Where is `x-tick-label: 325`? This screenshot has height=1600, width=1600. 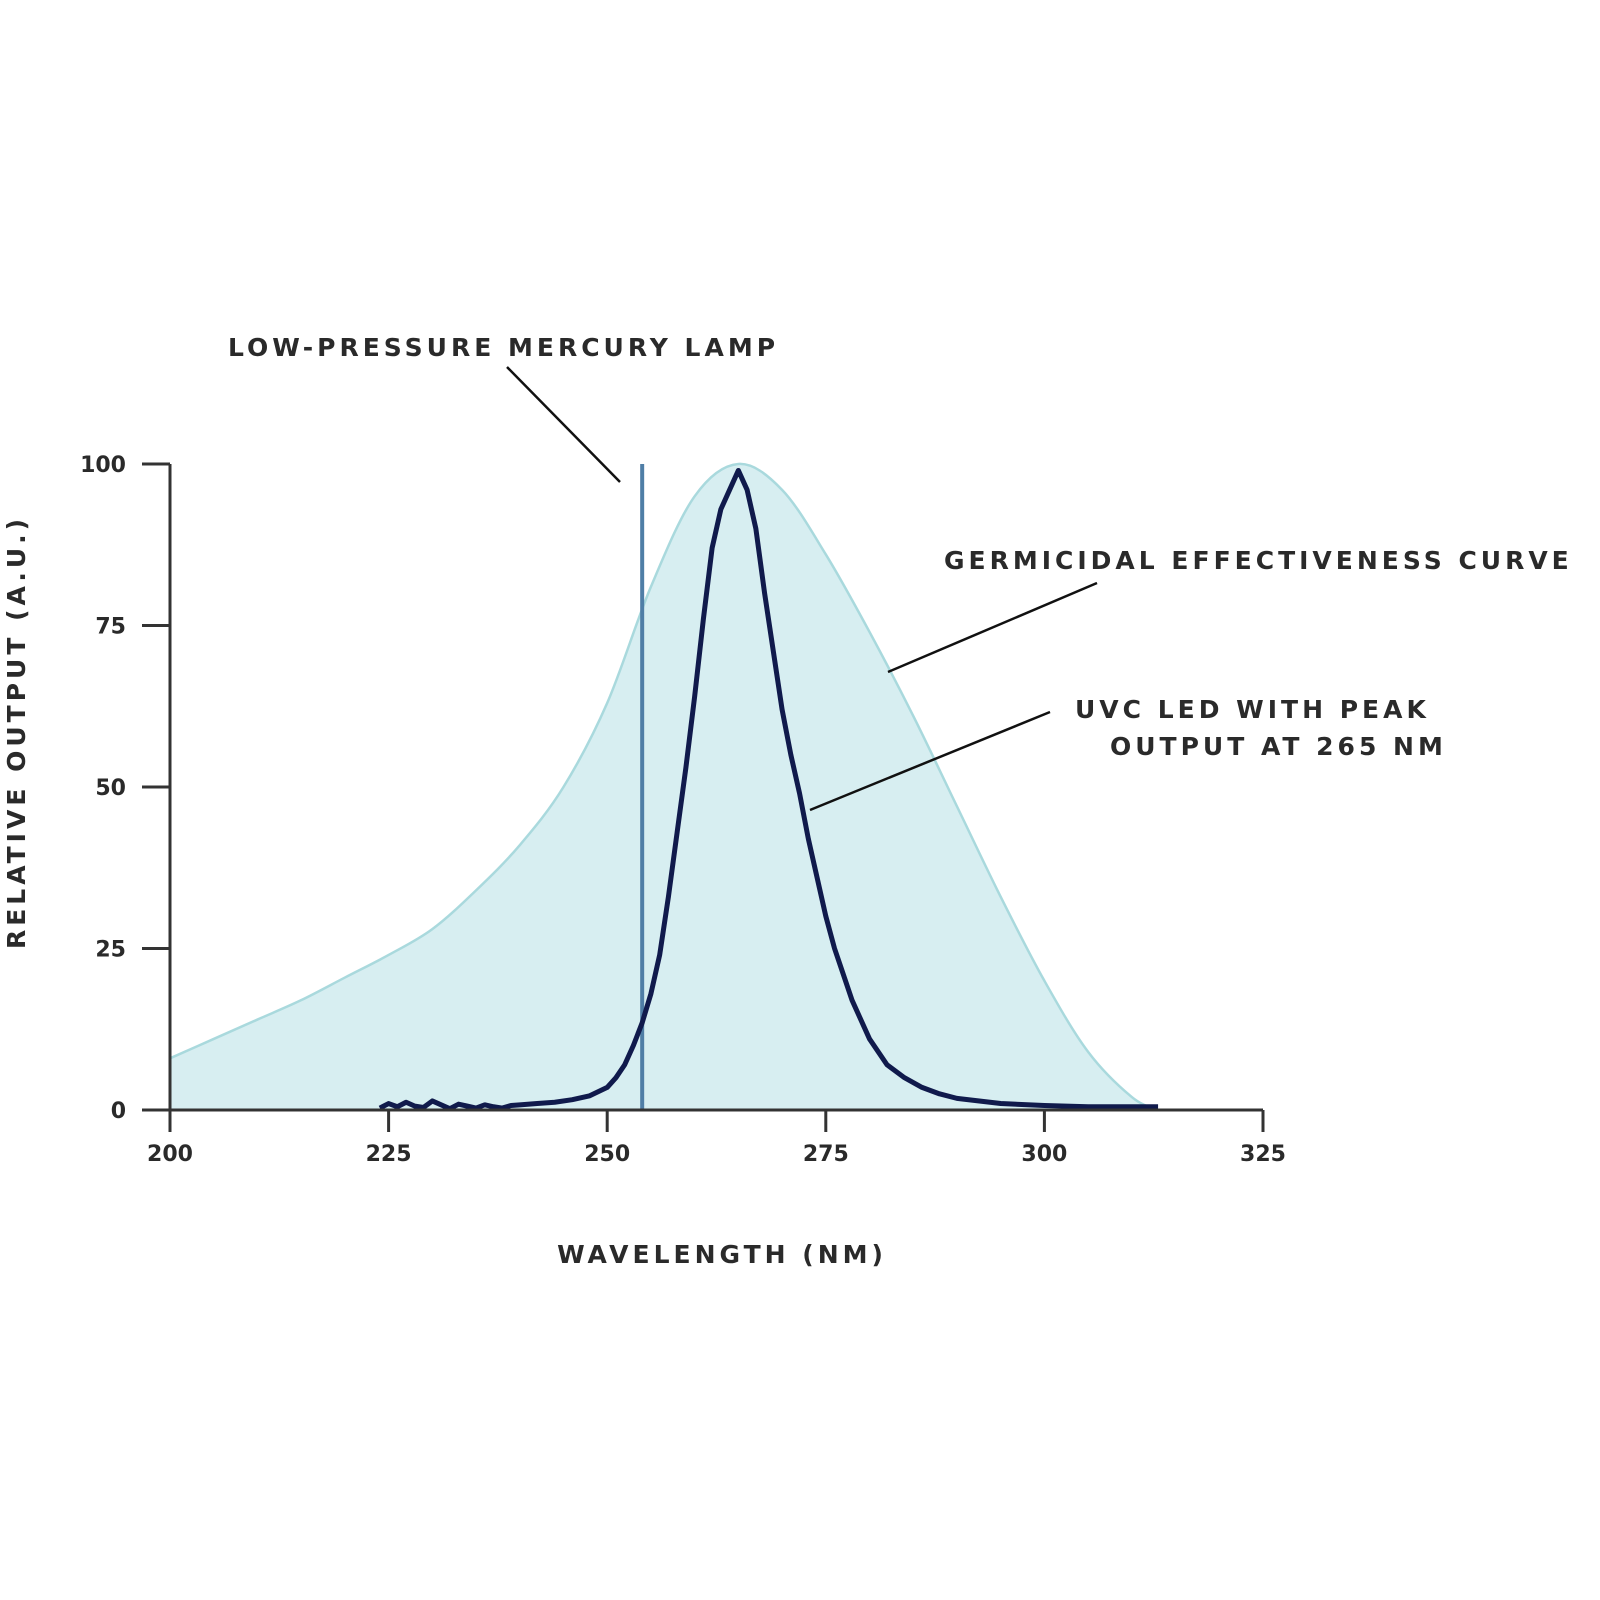 x-tick-label: 325 is located at coordinates (1263, 1154).